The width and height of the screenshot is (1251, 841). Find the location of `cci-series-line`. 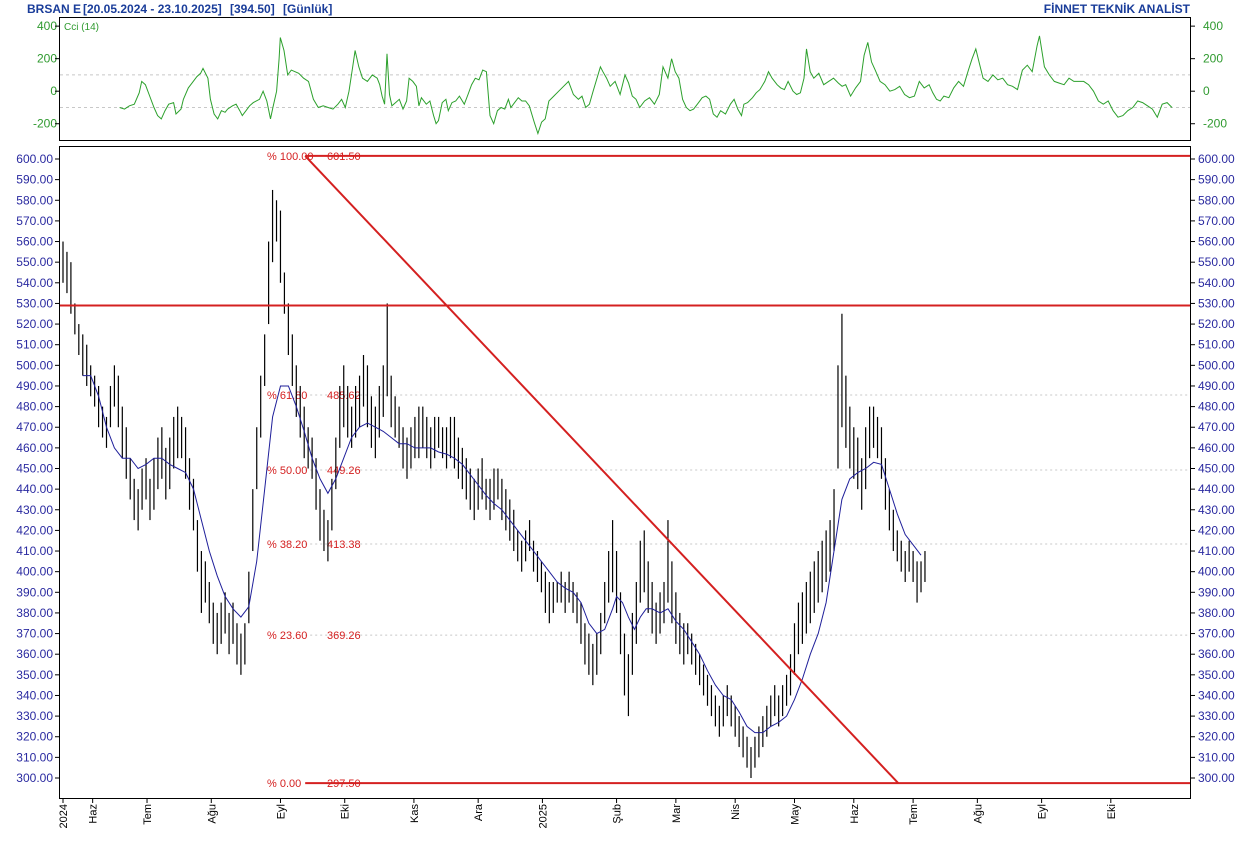

cci-series-line is located at coordinates (646, 85).